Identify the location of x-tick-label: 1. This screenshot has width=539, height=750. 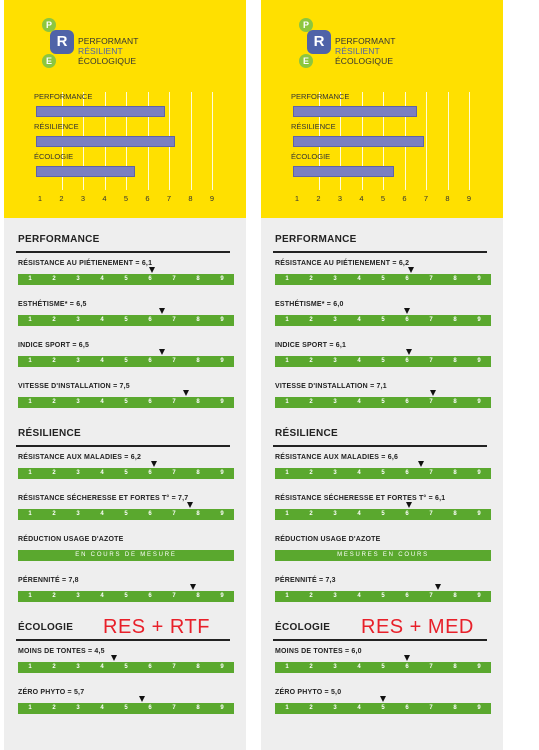
(297, 198).